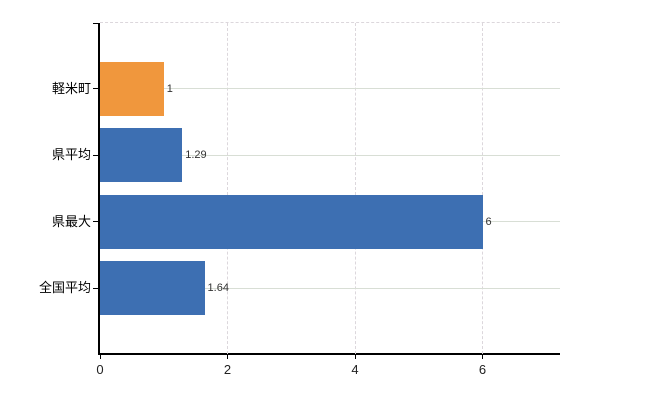 This screenshot has height=400, width=650. I want to click on category-label: 軽米町, so click(71, 88).